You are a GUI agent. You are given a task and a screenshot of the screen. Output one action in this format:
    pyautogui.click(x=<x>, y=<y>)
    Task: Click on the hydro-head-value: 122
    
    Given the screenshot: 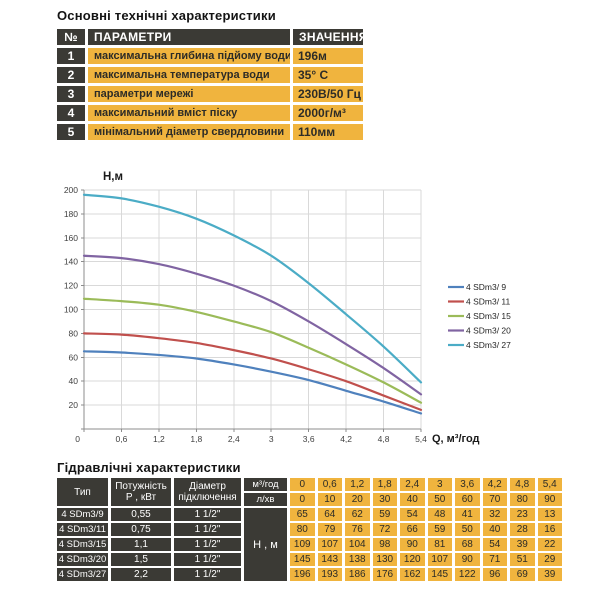 What is the action you would take?
    pyautogui.click(x=467, y=574)
    